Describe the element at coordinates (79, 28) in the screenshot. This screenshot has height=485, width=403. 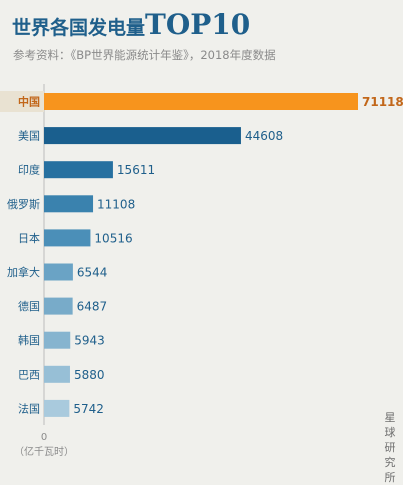
I see `chart-title-cn: 世界各国发电量` at that location.